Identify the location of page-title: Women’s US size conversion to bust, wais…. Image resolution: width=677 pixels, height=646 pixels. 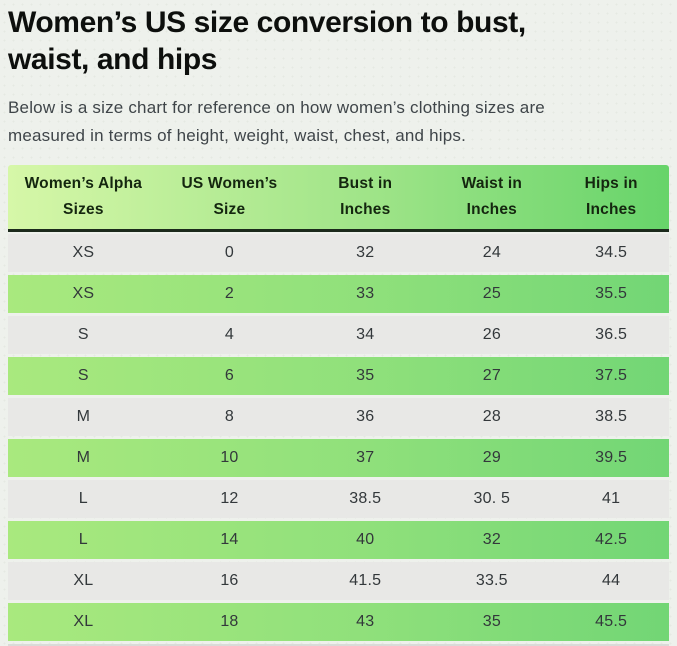
(338, 41).